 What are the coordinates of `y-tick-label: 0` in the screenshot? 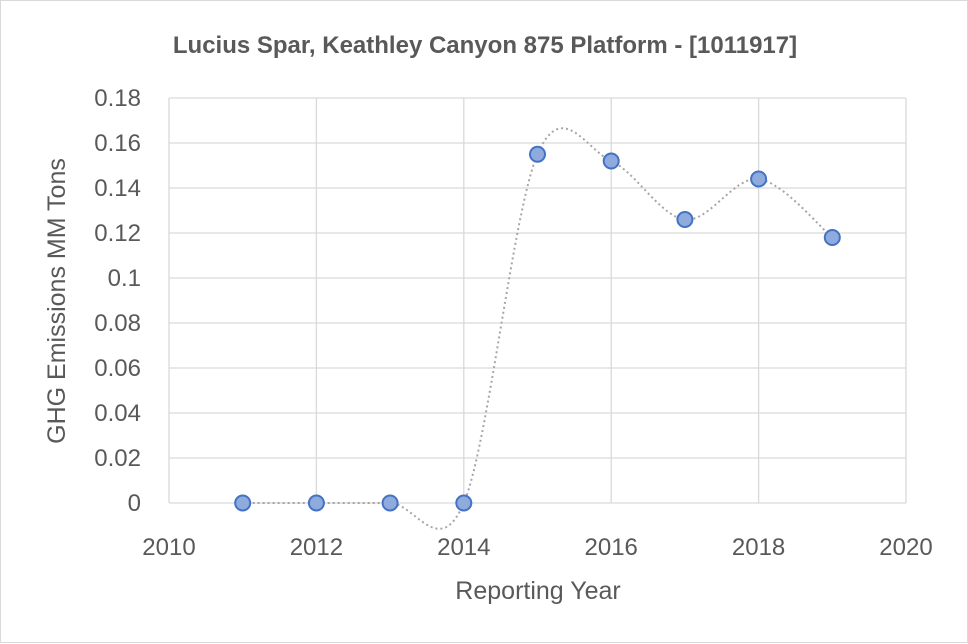 It's located at (134, 503).